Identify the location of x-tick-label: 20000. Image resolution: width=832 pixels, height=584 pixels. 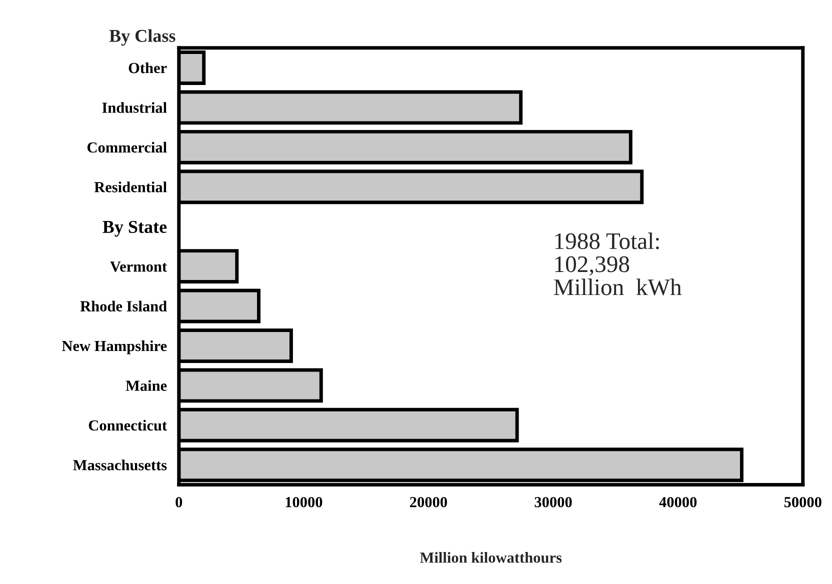
(428, 502).